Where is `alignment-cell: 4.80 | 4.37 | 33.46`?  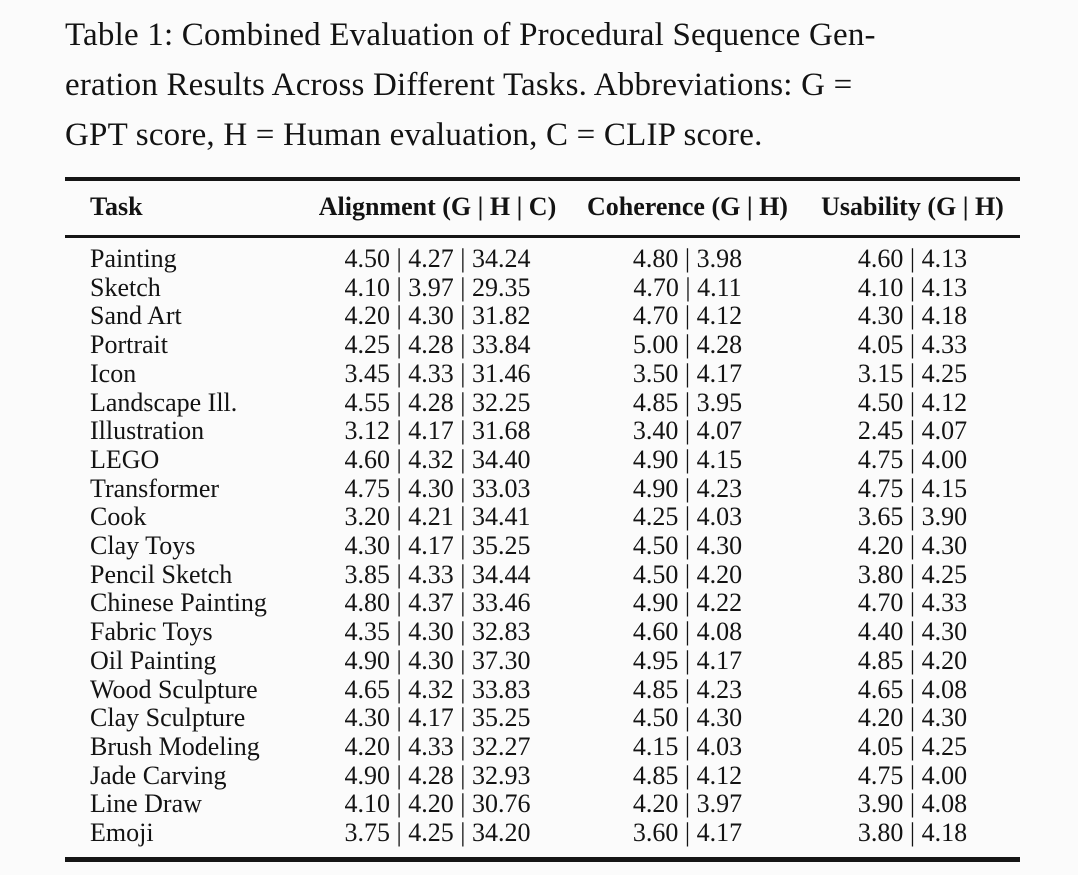 alignment-cell: 4.80 | 4.37 | 33.46 is located at coordinates (437, 603).